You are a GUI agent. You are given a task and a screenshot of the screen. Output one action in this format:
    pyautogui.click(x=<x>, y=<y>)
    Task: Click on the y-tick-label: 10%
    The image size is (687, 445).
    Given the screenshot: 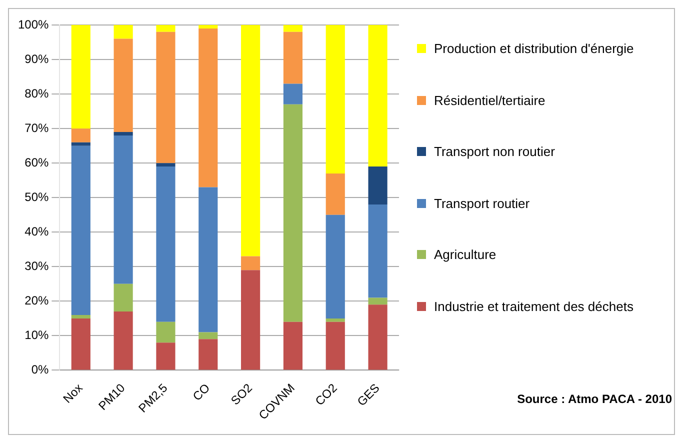 What is the action you would take?
    pyautogui.click(x=37, y=335)
    